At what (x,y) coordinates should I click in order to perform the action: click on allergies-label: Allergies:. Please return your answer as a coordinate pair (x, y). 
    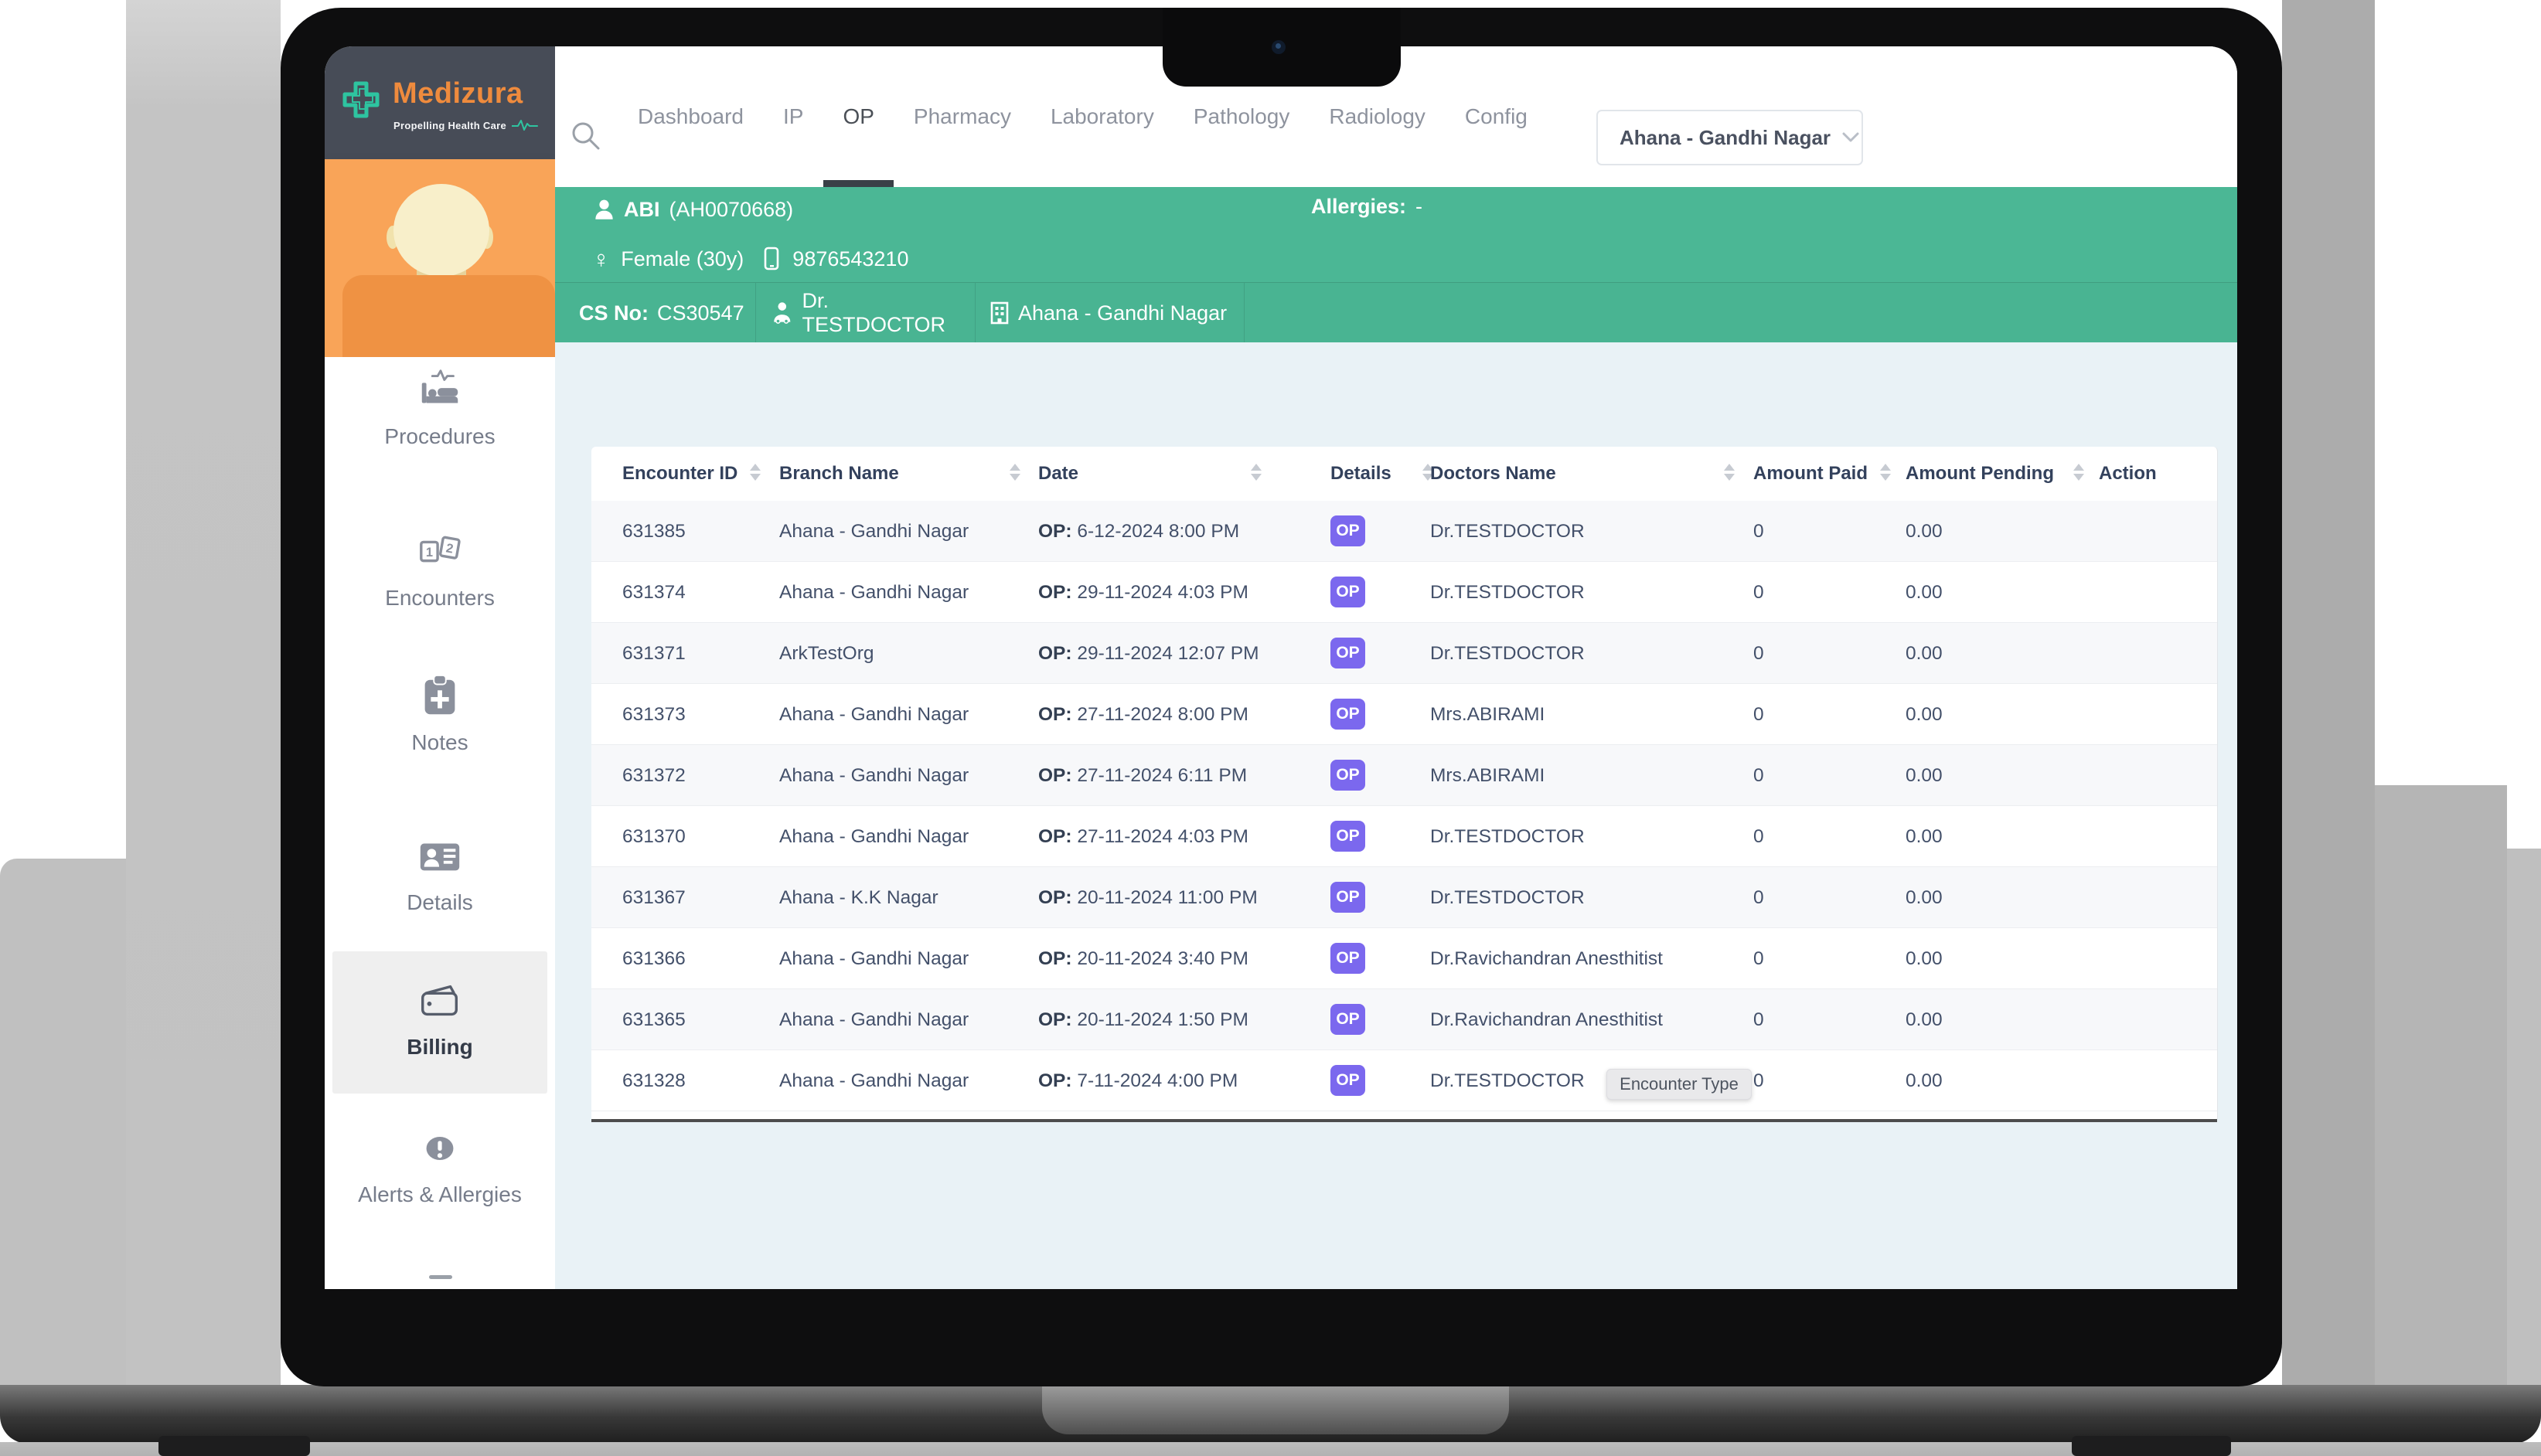
    Looking at the image, I should click on (1359, 206).